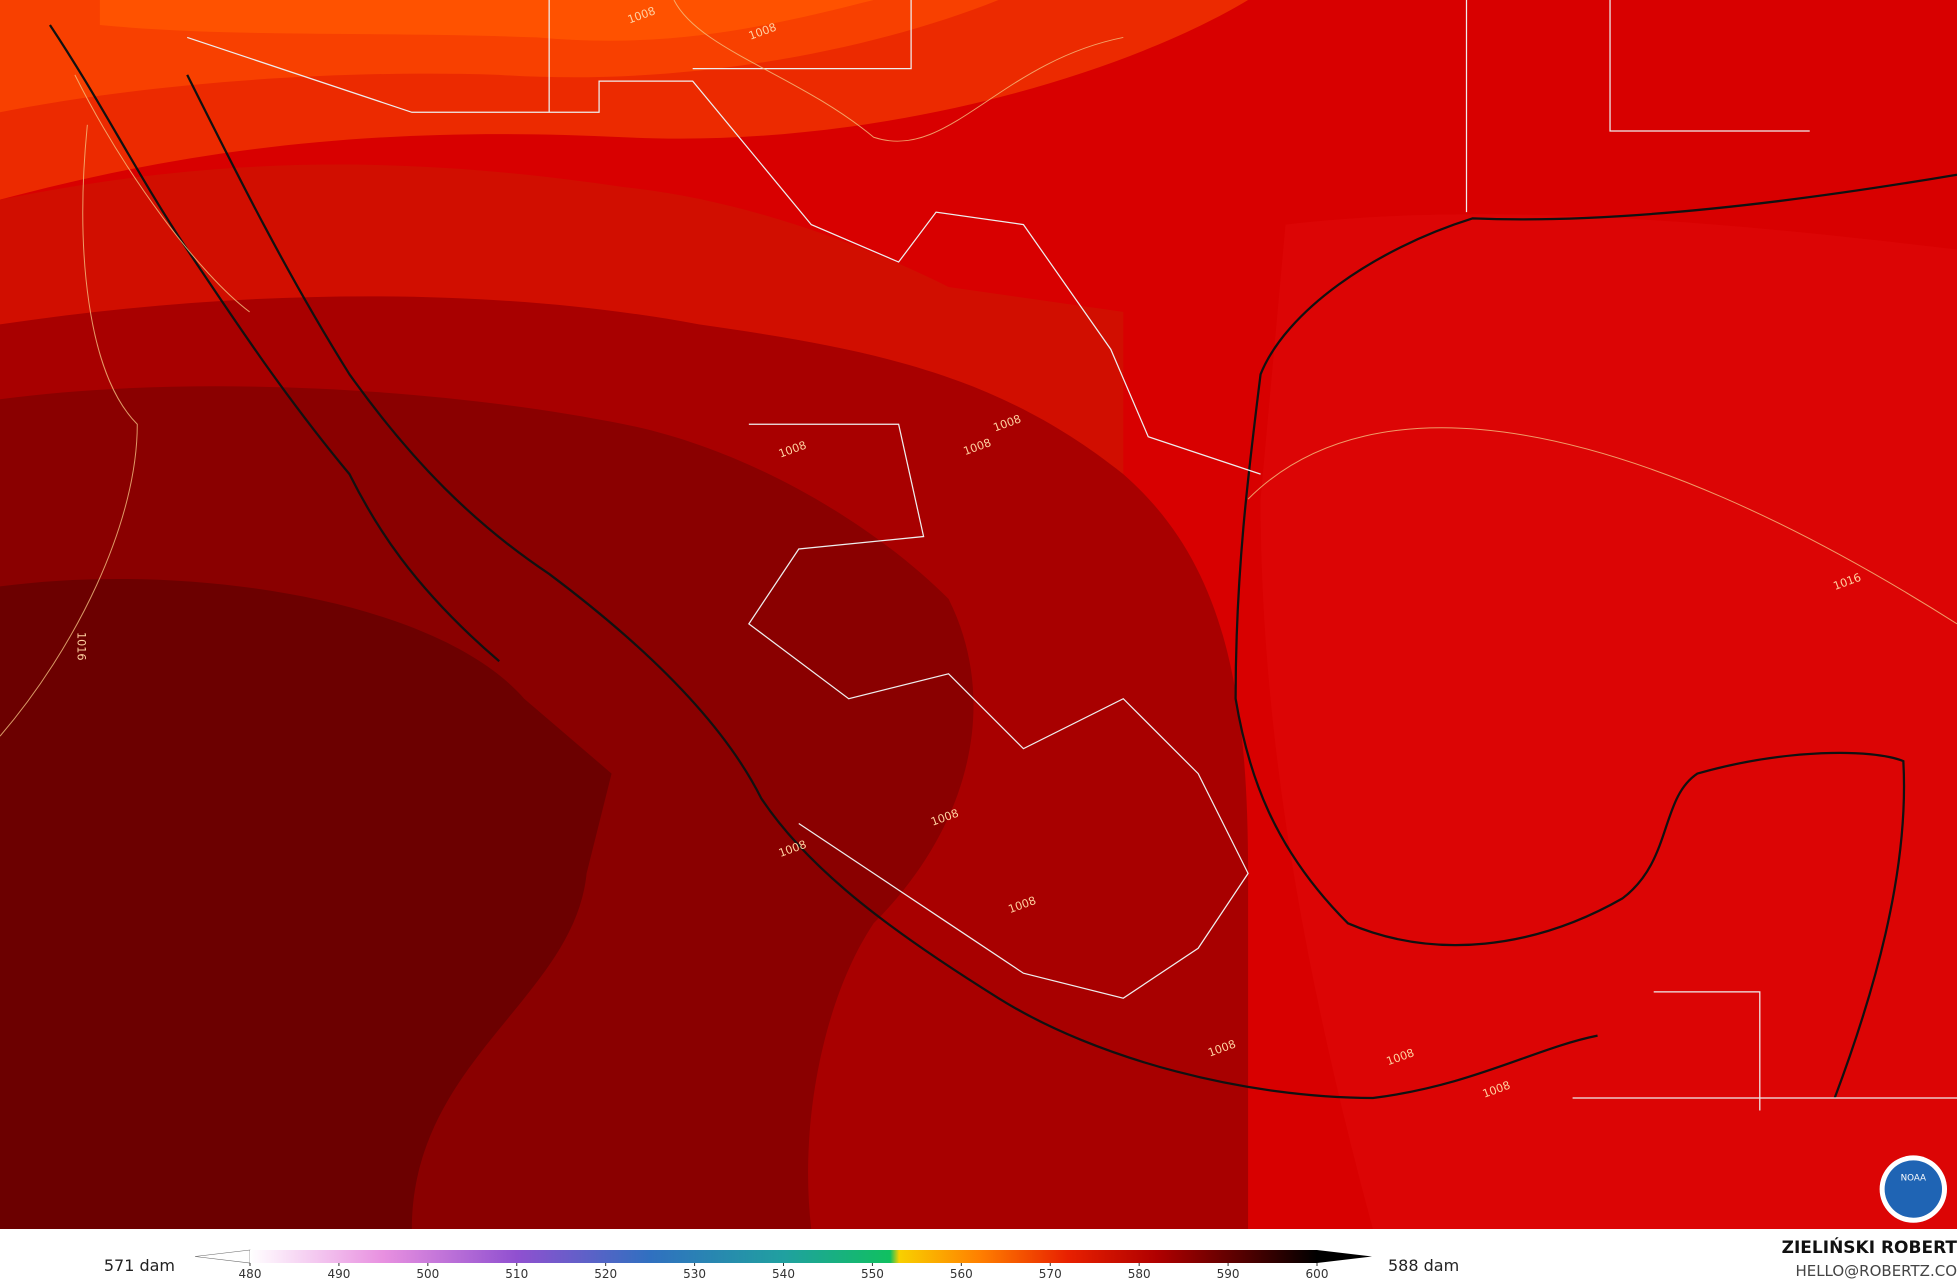  Describe the element at coordinates (222, 1256) in the screenshot. I see `colorbar-extend-low` at that location.